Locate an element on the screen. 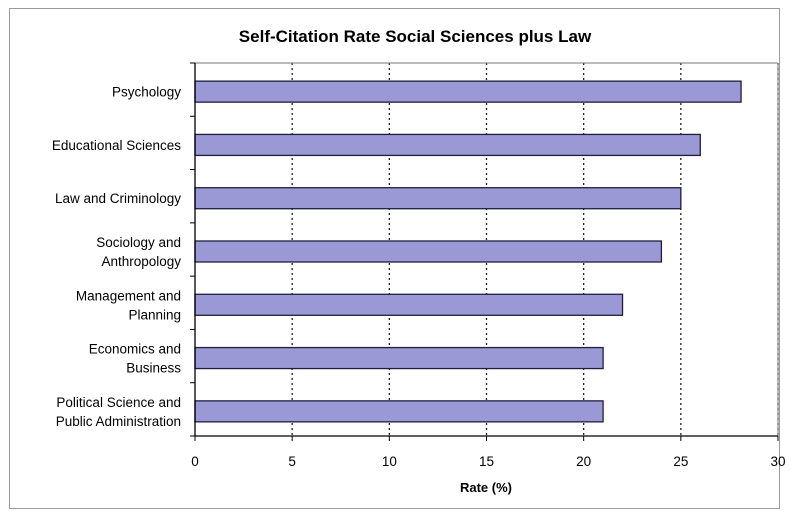 This screenshot has width=791, height=511. category-label-3-line-0: Sociology and is located at coordinates (138, 242).